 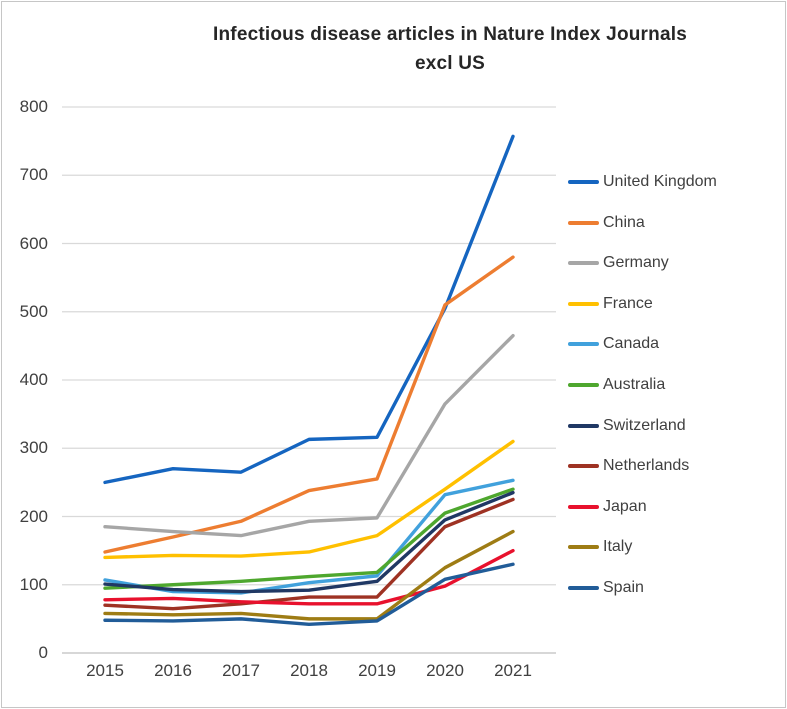 I want to click on legend-item-canada: Canada, so click(x=613, y=344).